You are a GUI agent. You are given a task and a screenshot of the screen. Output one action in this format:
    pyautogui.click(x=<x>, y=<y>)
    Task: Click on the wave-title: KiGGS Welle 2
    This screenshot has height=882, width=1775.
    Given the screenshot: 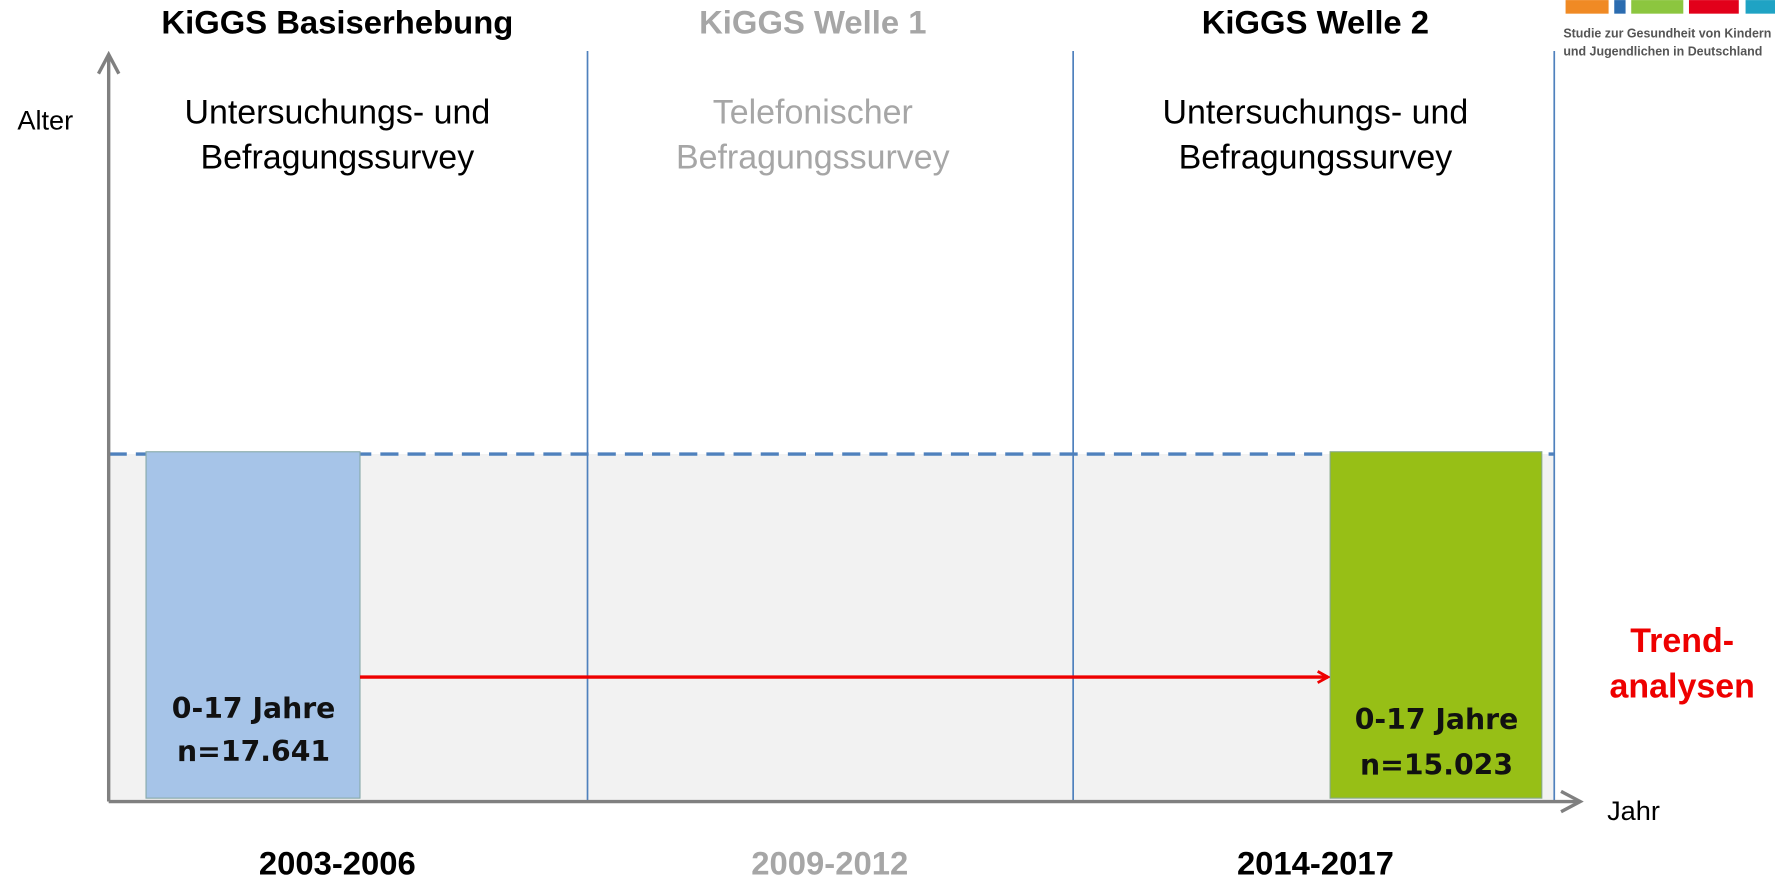 What is the action you would take?
    pyautogui.click(x=1315, y=22)
    